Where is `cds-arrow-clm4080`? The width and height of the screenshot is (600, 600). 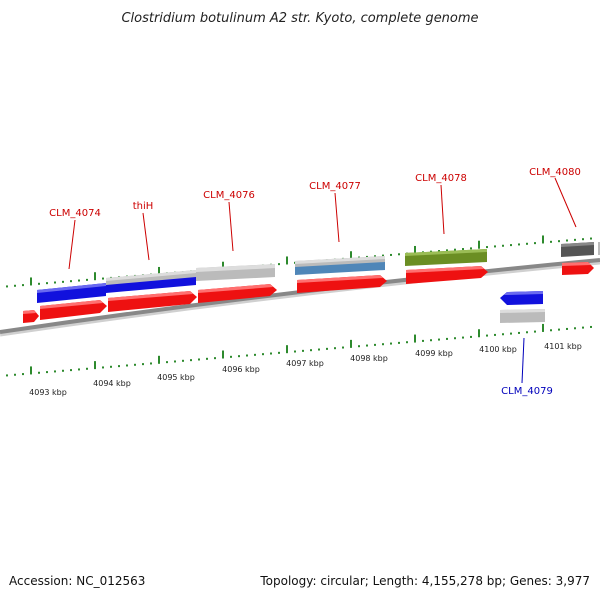 cds-arrow-clm4080 is located at coordinates (578, 268).